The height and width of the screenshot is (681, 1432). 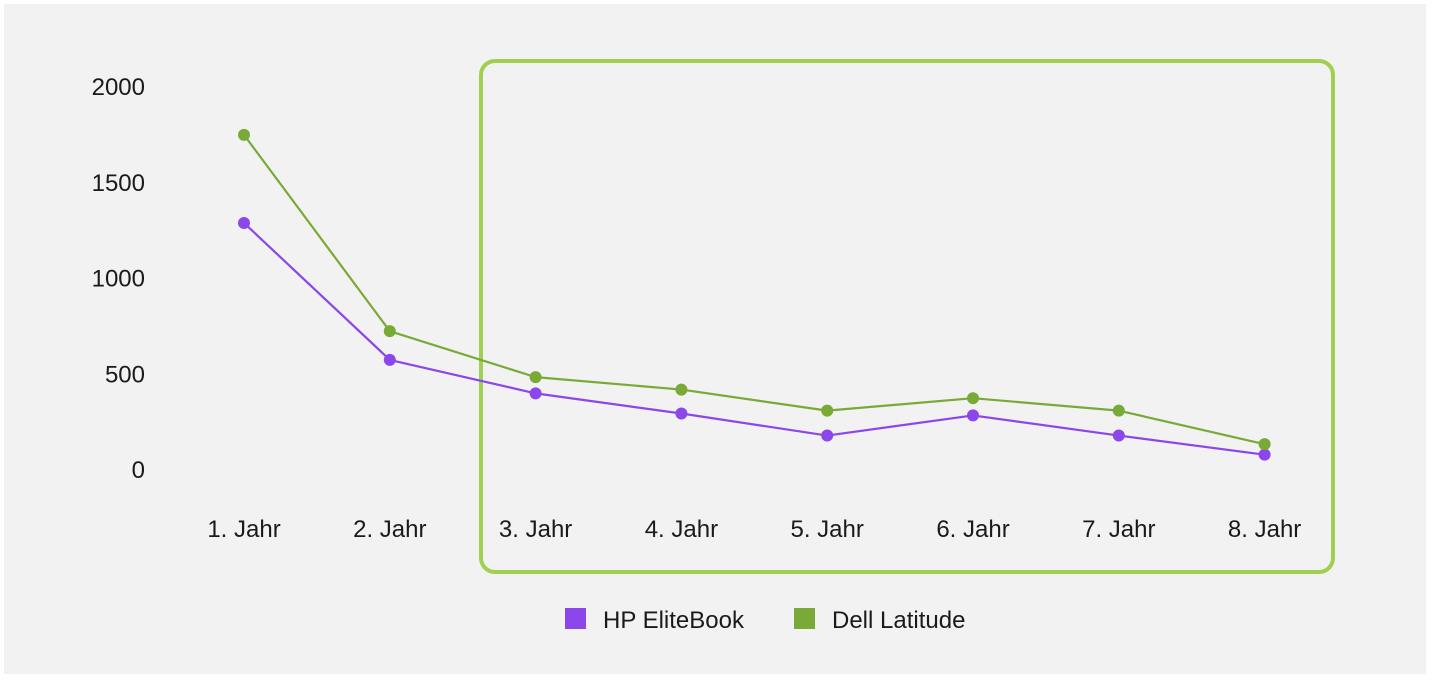 I want to click on x-tick-label: 2. Jahr, so click(x=389, y=529).